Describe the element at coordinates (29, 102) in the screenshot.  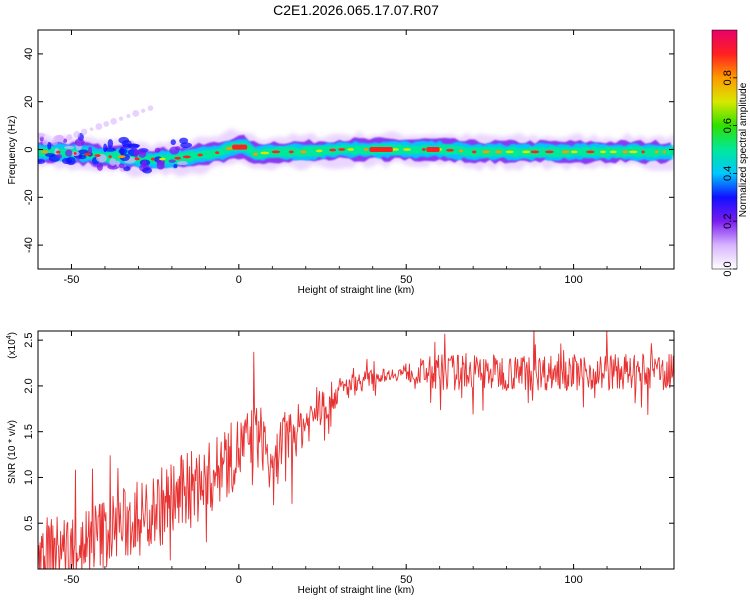
I see `spectrogram-y-tick-label: 20` at that location.